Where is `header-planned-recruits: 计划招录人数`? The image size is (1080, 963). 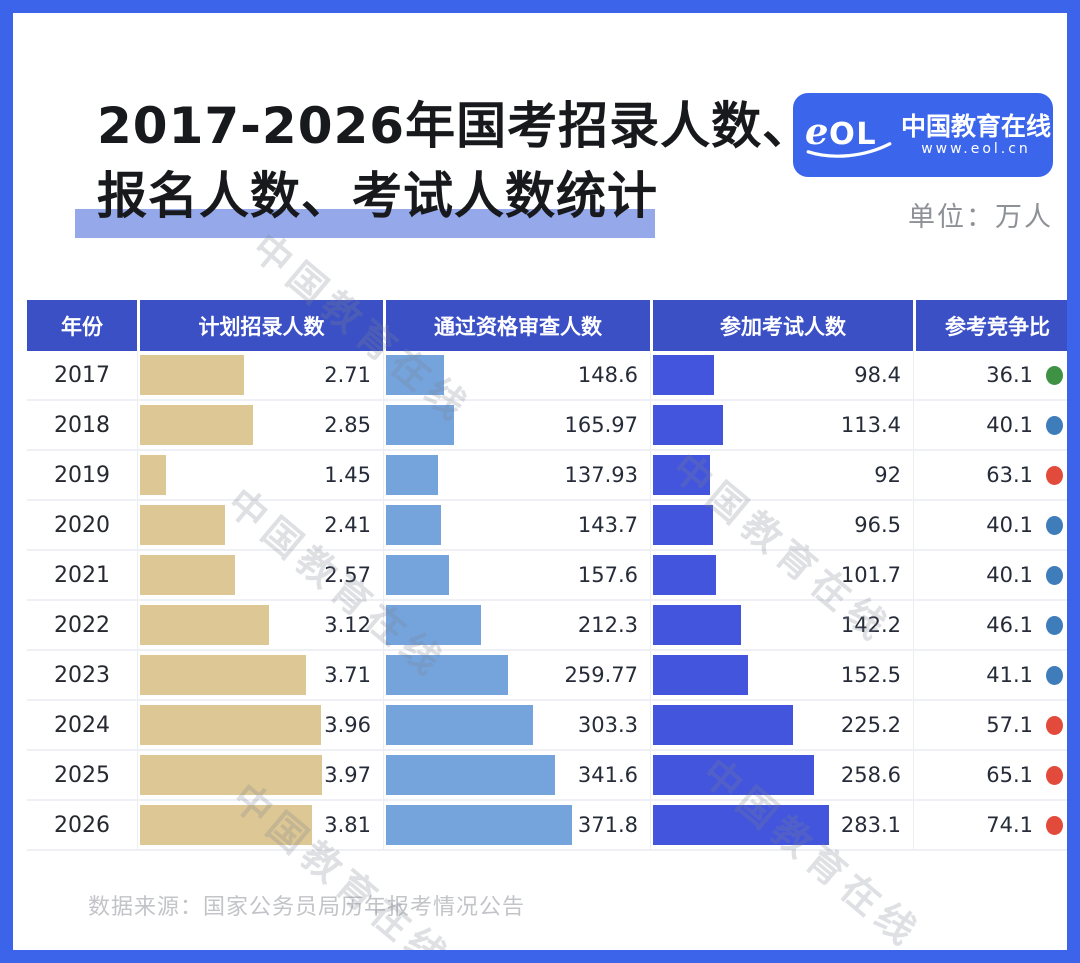
header-planned-recruits: 计划招录人数 is located at coordinates (260, 325).